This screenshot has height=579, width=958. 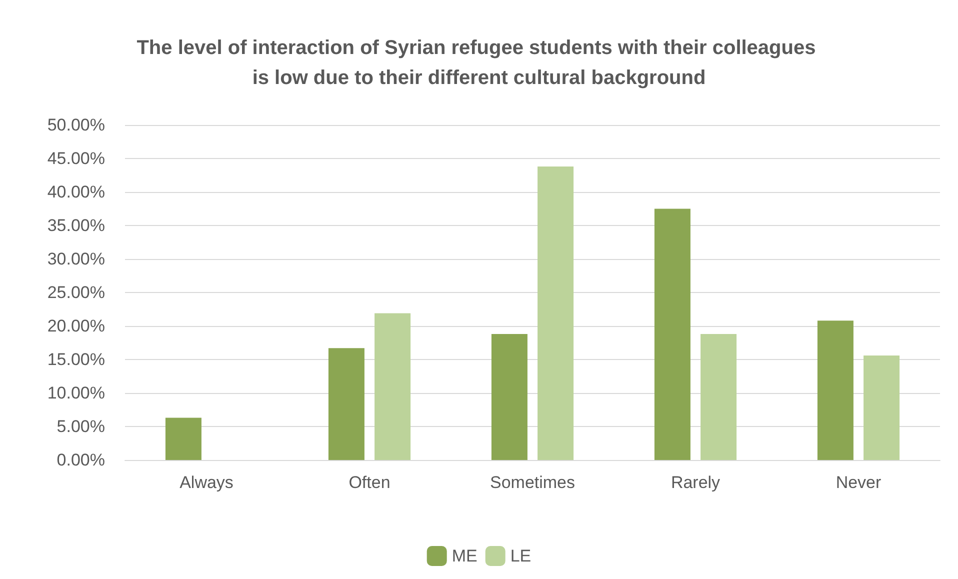 What do you see at coordinates (76, 192) in the screenshot?
I see `y-tick-label: 40.00%` at bounding box center [76, 192].